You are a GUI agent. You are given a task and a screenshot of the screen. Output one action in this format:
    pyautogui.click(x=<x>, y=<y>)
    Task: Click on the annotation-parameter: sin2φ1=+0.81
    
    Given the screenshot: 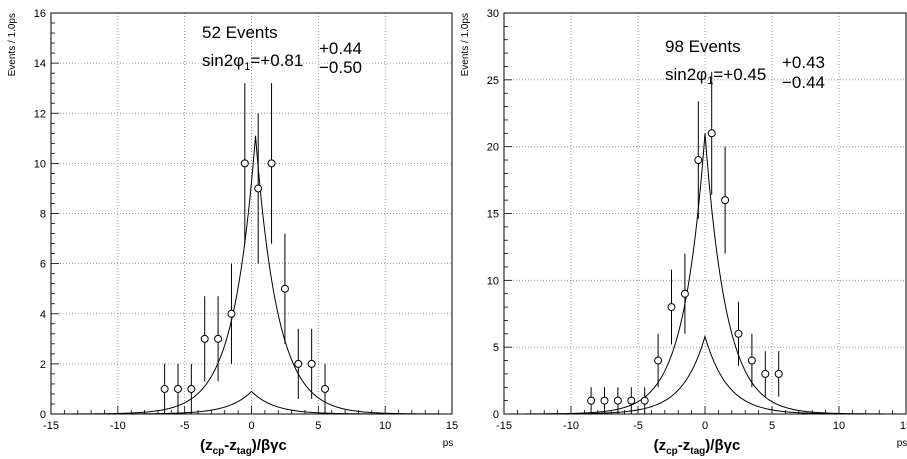 What is the action you would take?
    pyautogui.click(x=252, y=62)
    